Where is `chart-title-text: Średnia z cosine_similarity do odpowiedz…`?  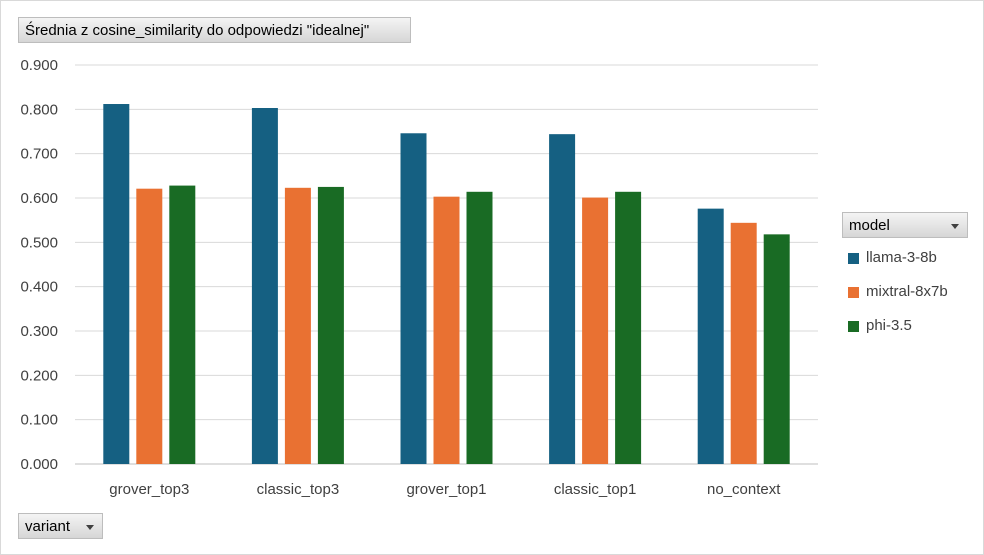 chart-title-text: Średnia z cosine_similarity do odpowiedz… is located at coordinates (197, 30).